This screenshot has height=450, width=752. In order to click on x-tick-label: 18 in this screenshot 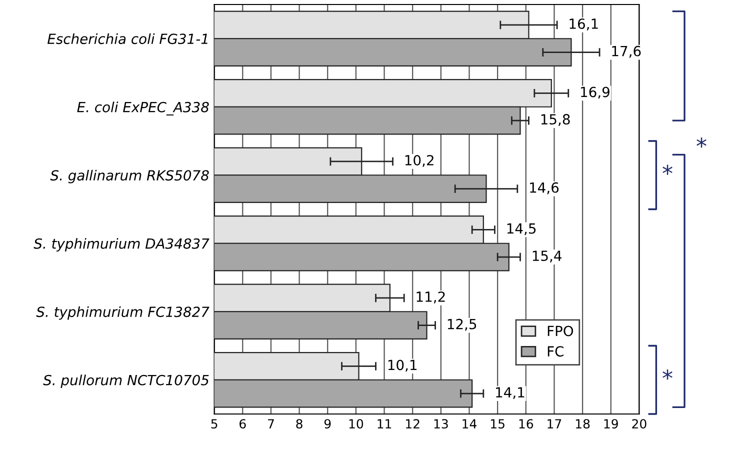, I will do `click(583, 424)`.